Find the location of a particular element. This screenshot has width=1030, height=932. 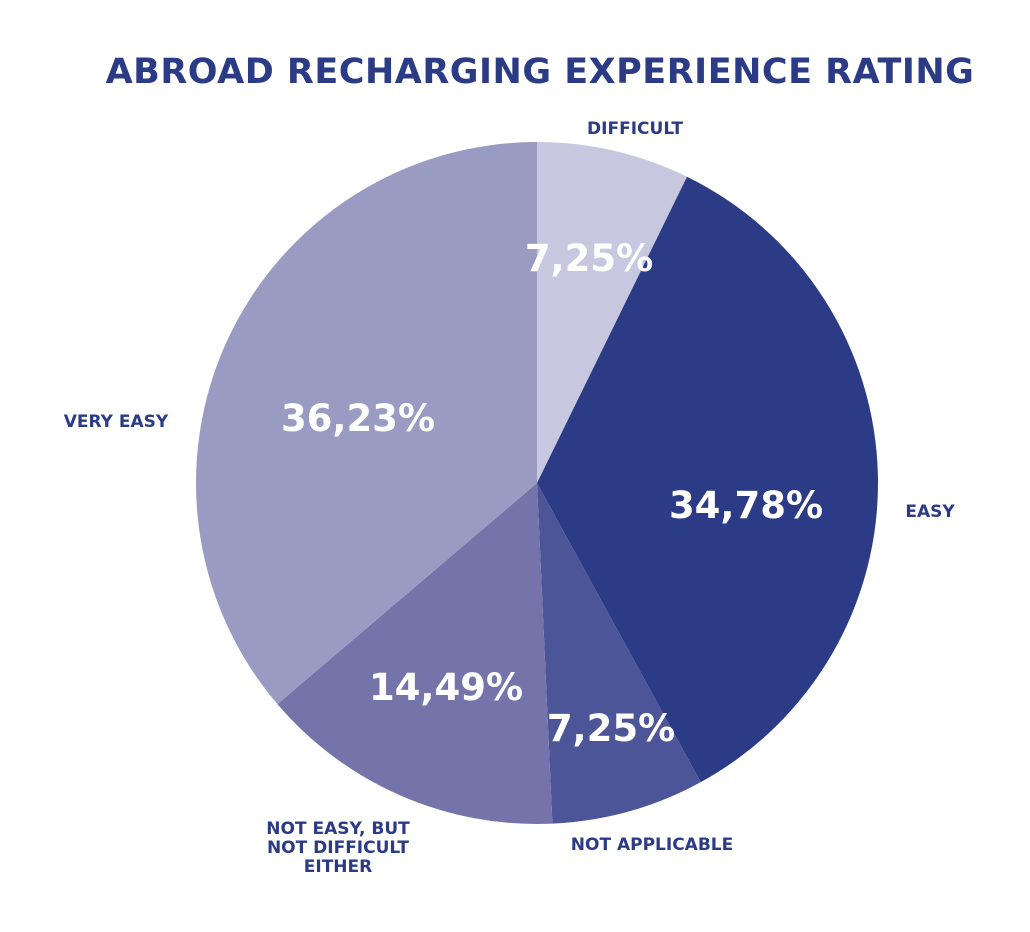

category-label-not-applicable: NOT APPLICABLE is located at coordinates (652, 845).